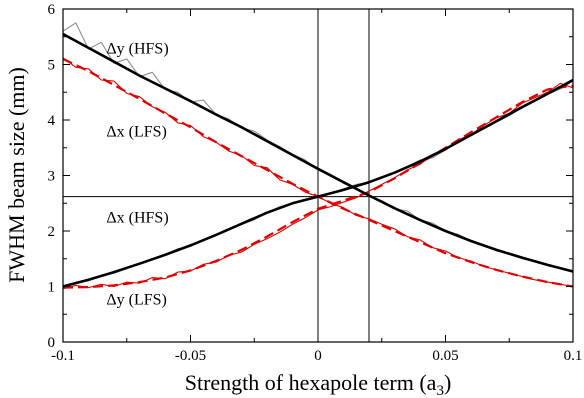 The image size is (584, 398). I want to click on x-tick-label: -0.1, so click(63, 356).